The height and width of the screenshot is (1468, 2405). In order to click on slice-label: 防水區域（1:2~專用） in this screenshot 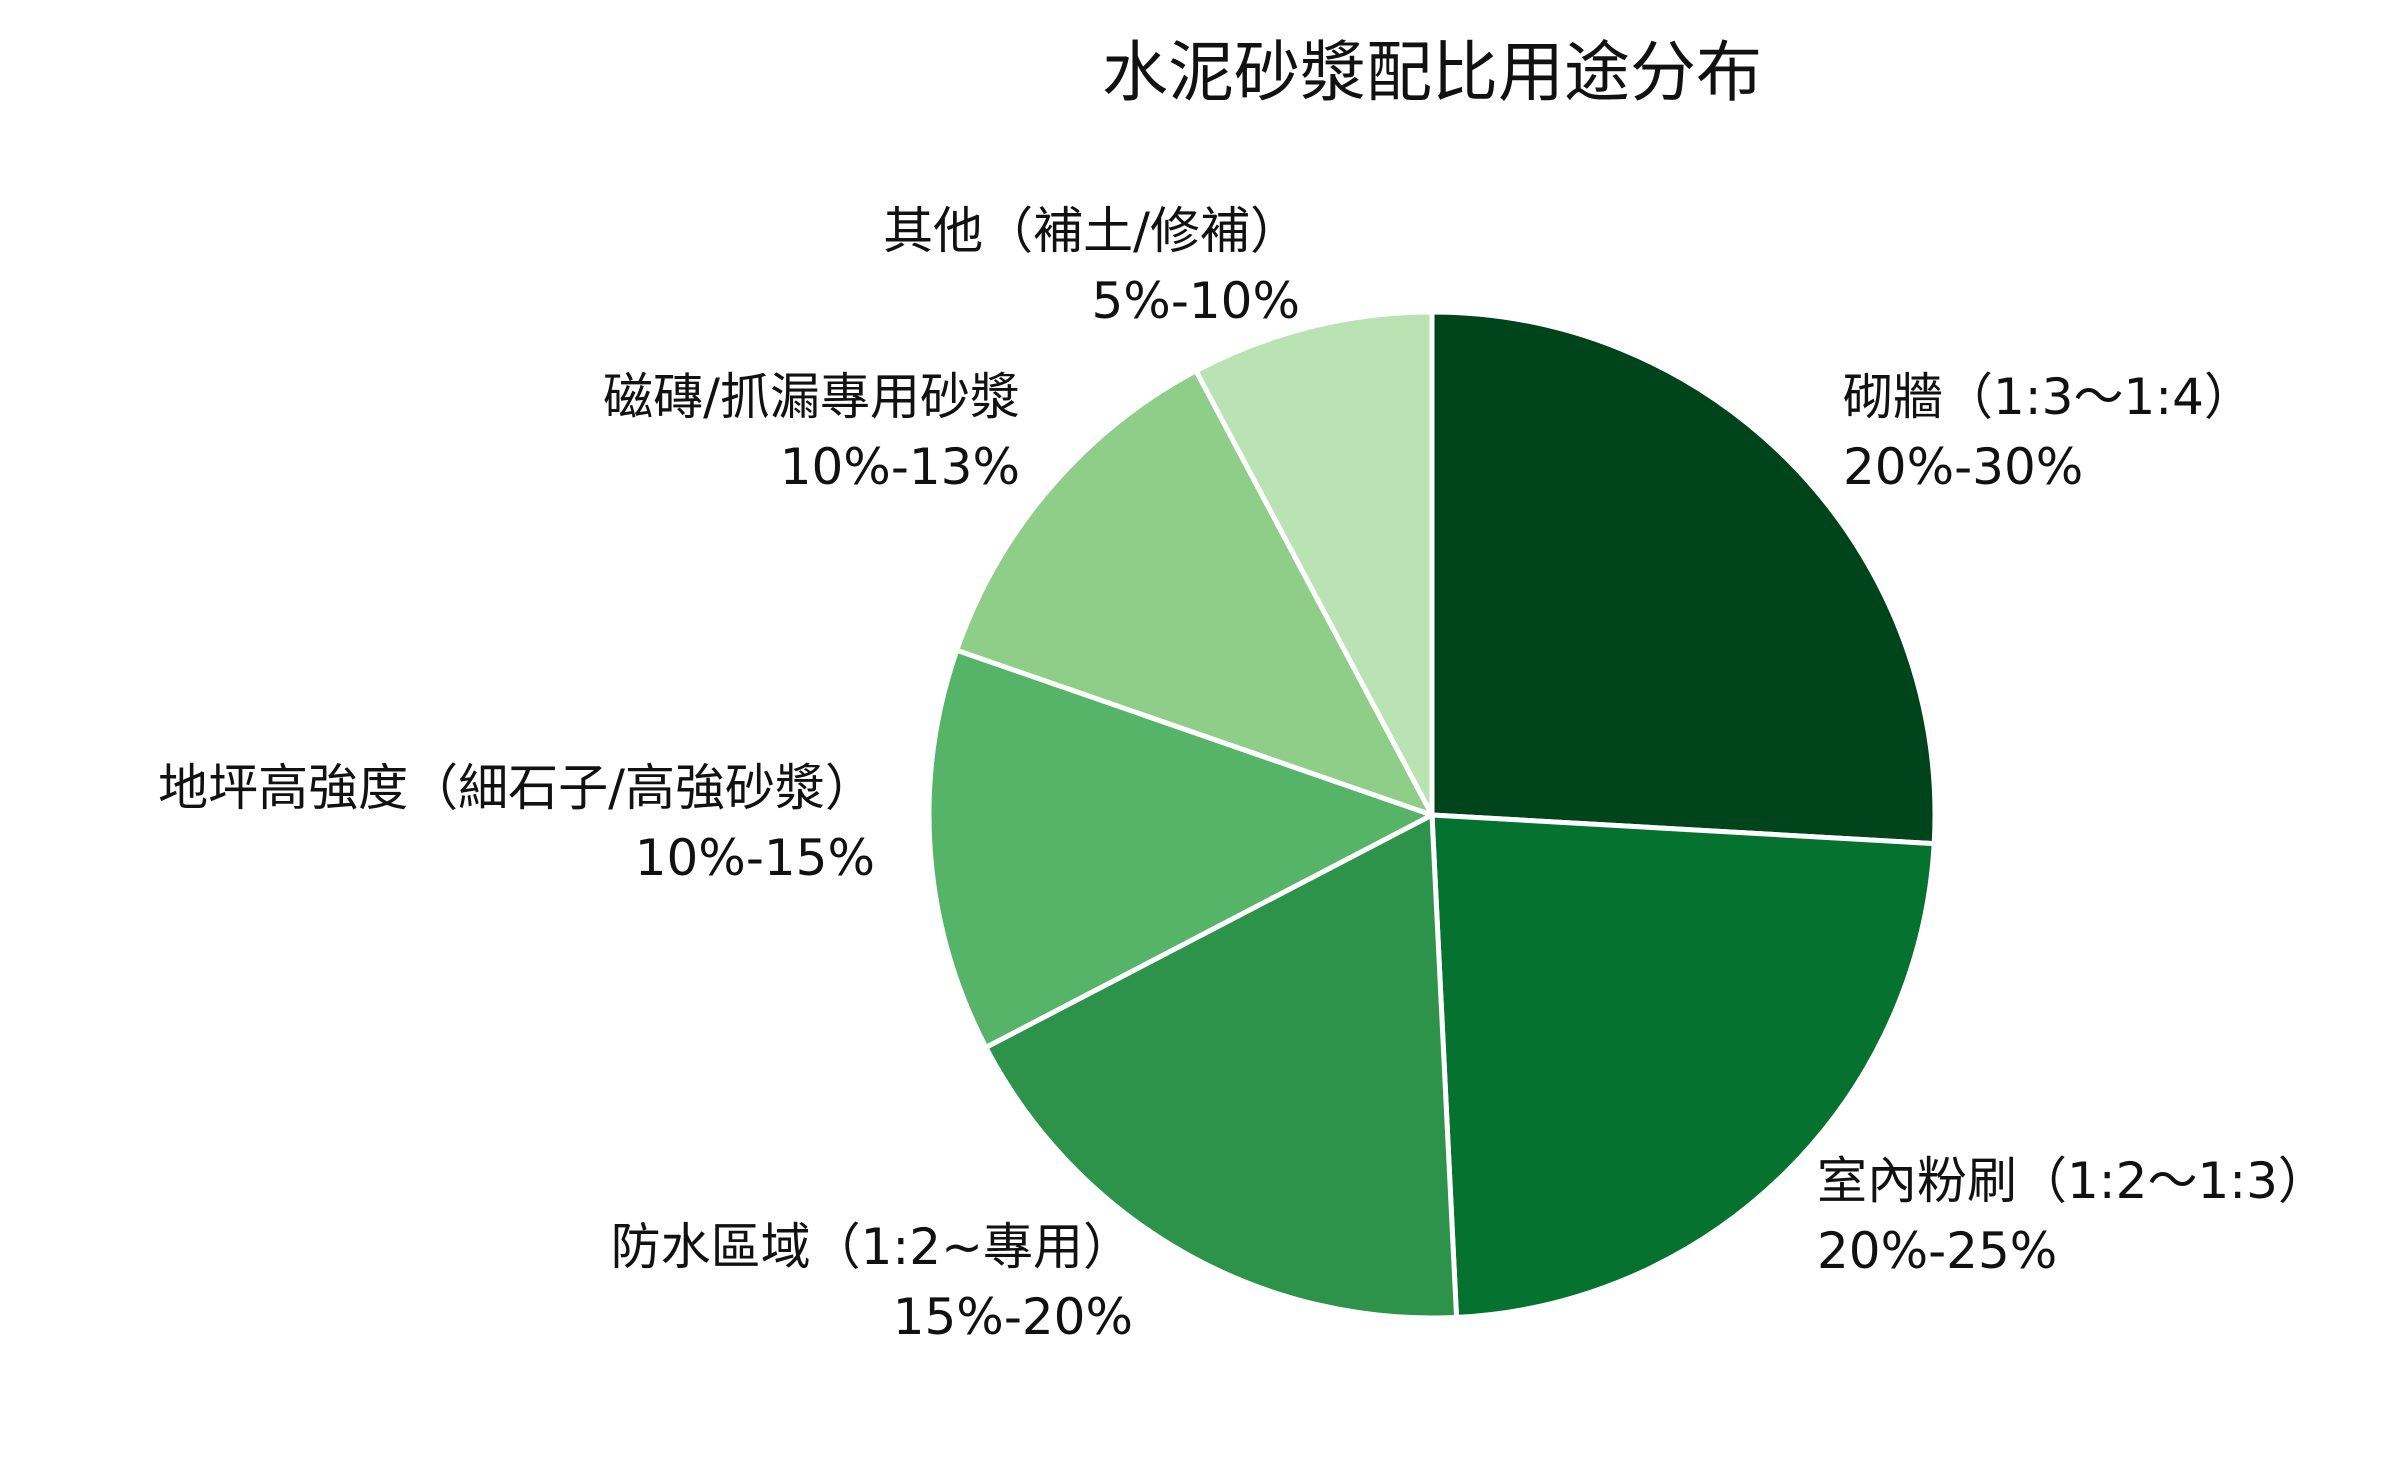, I will do `click(872, 1247)`.